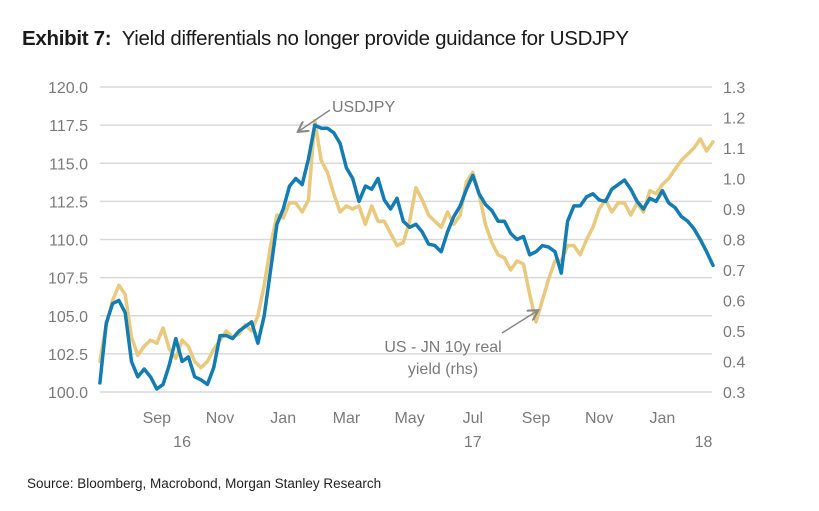 The image size is (819, 511). What do you see at coordinates (473, 418) in the screenshot?
I see `x-tick-label: Jul` at bounding box center [473, 418].